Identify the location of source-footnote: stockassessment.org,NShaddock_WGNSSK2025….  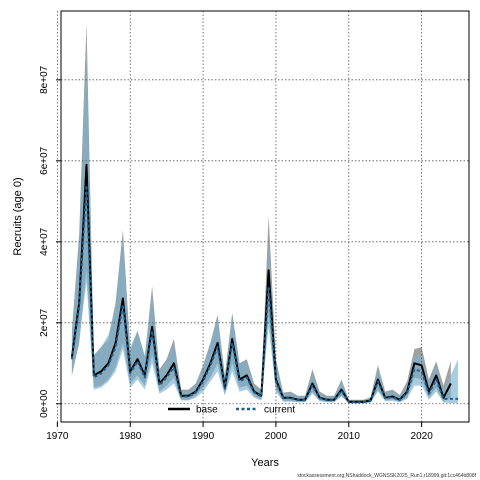
(386, 476).